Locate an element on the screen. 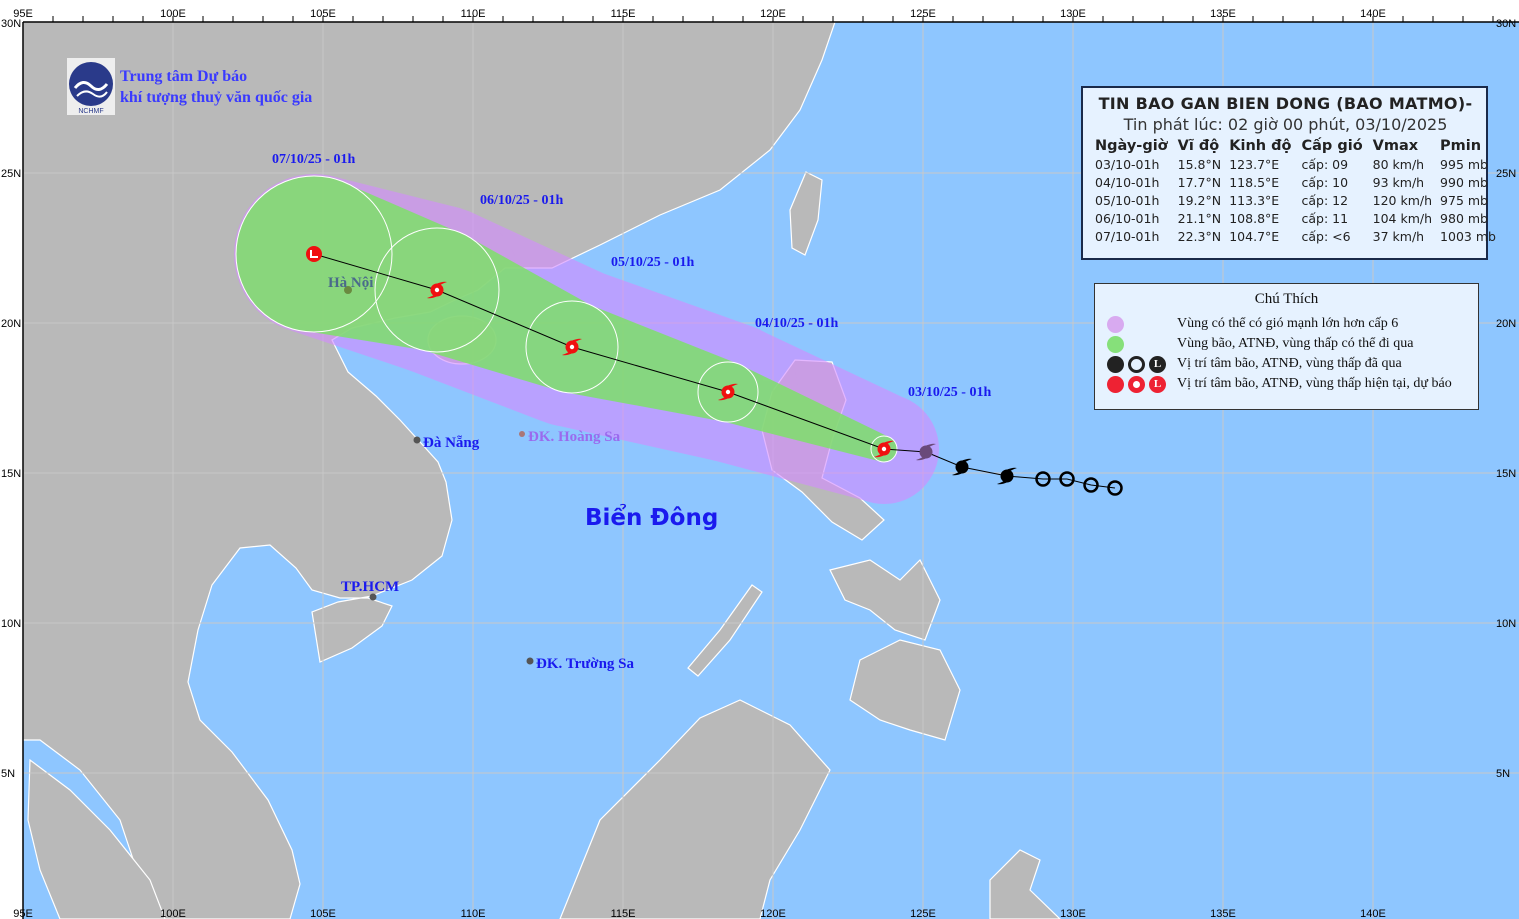 This screenshot has width=1519, height=919. legend-item-wind-zone: Vùng có thể có gió mạnh lớn hơn cấp 6 is located at coordinates (1252, 324).